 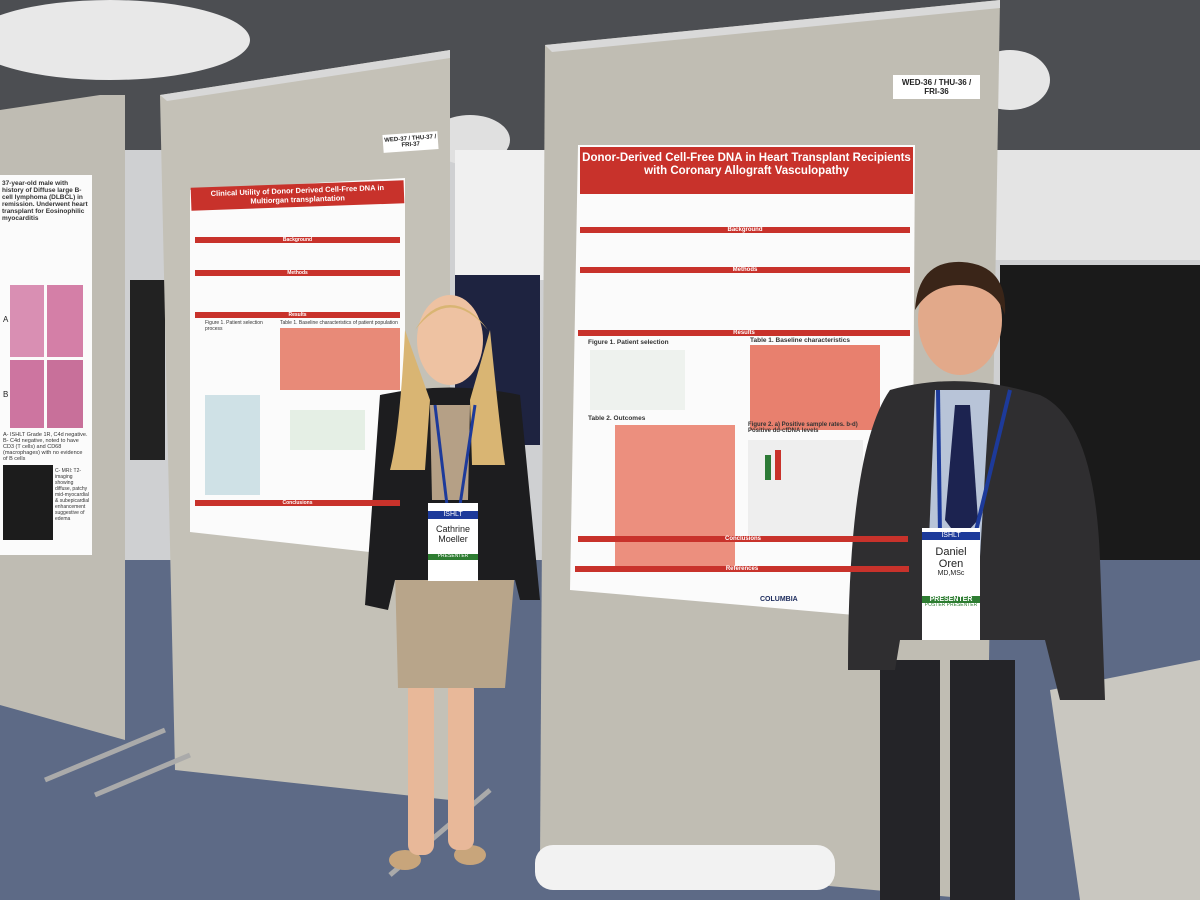 What do you see at coordinates (6, 394) in the screenshot?
I see `panel-label: B` at bounding box center [6, 394].